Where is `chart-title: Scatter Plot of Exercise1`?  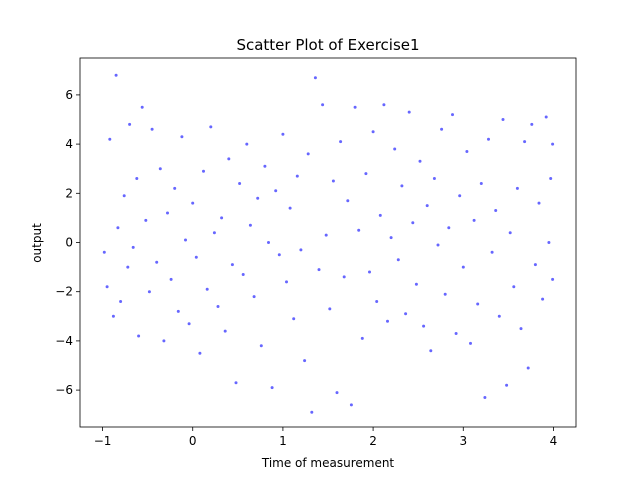 chart-title: Scatter Plot of Exercise1 is located at coordinates (327, 45).